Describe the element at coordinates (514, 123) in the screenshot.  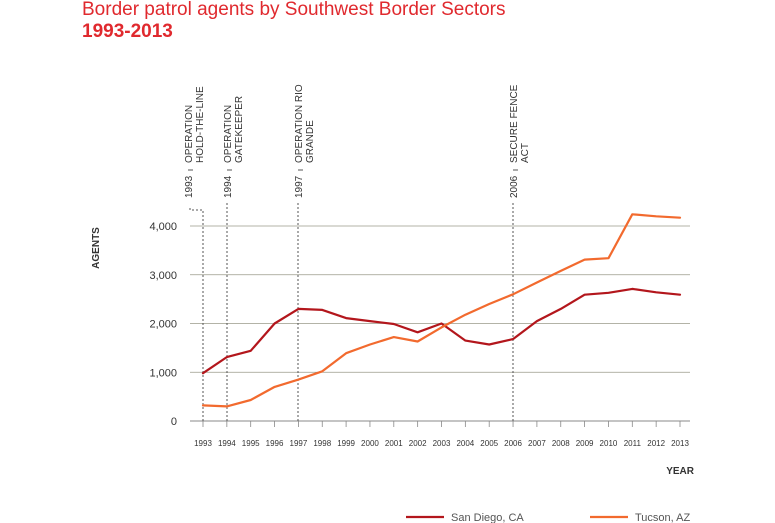
I see `annotation-text: SECURE FENCE` at that location.